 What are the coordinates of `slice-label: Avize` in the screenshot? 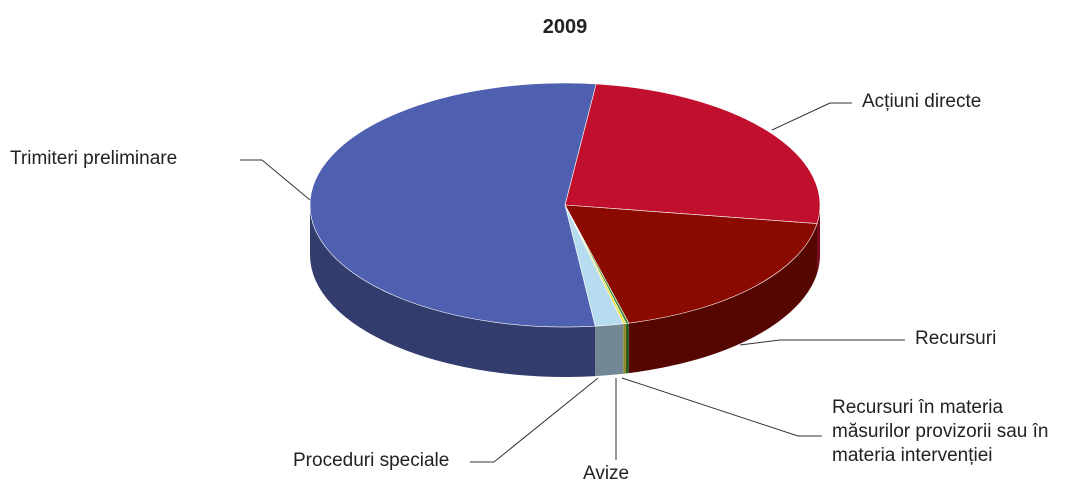 It's located at (606, 473).